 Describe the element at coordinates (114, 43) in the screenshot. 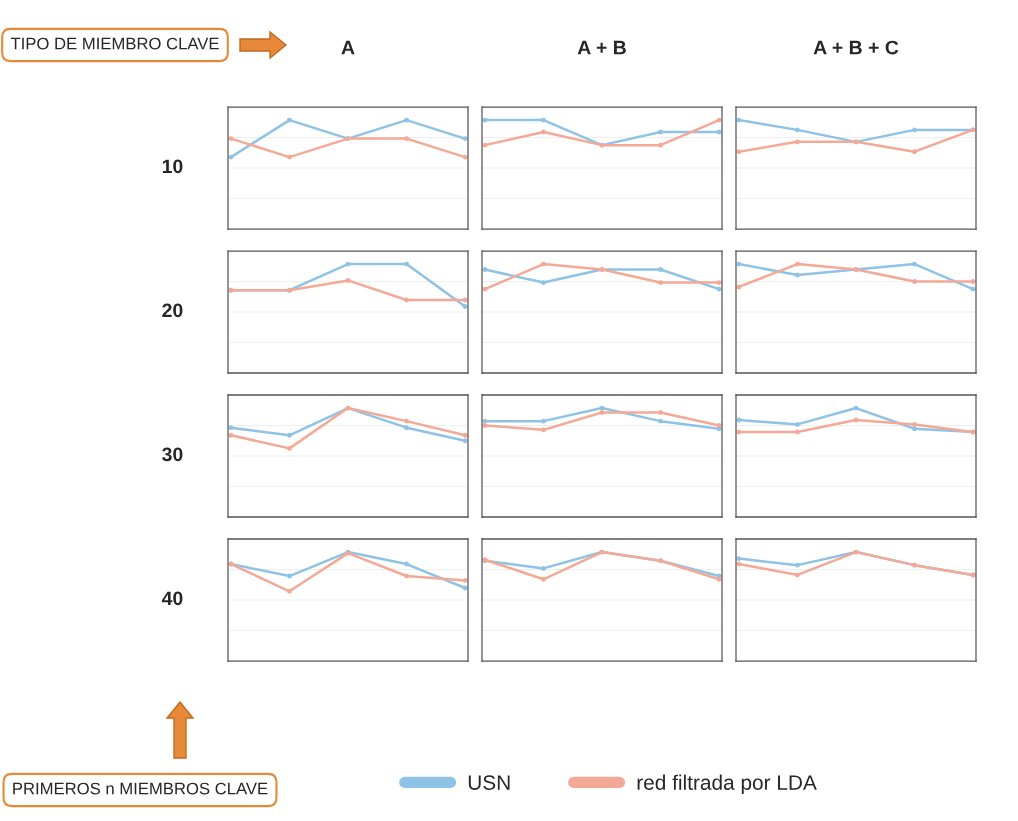

I see `text: TIPO DE MIEMBRO CLAVE` at that location.